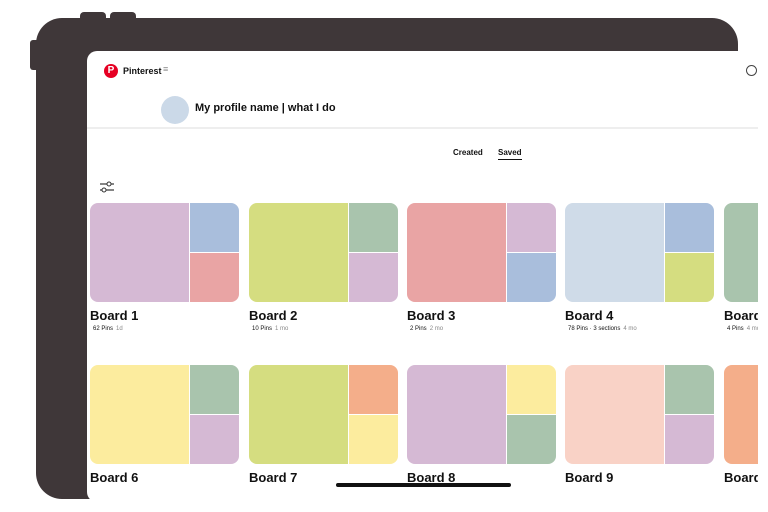 The width and height of the screenshot is (768, 512). What do you see at coordinates (265, 108) in the screenshot?
I see `profile-name: My profile name | what I do` at bounding box center [265, 108].